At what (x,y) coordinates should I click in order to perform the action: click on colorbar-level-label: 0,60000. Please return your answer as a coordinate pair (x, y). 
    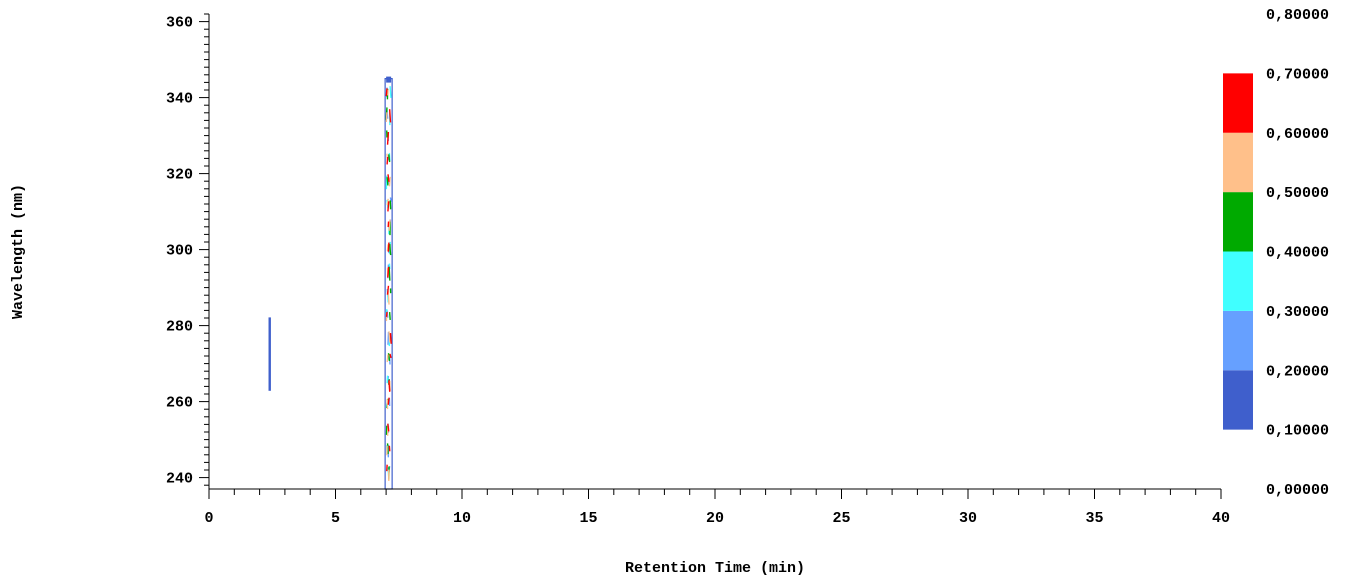
    Looking at the image, I should click on (1297, 134).